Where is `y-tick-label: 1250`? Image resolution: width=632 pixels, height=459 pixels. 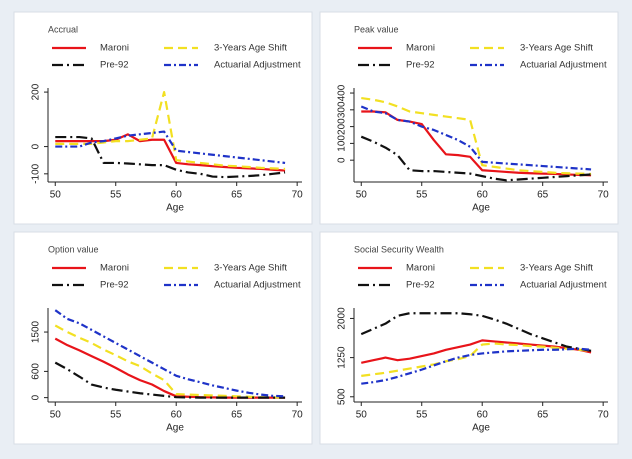
y-tick-label: 1250 is located at coordinates (342, 357).